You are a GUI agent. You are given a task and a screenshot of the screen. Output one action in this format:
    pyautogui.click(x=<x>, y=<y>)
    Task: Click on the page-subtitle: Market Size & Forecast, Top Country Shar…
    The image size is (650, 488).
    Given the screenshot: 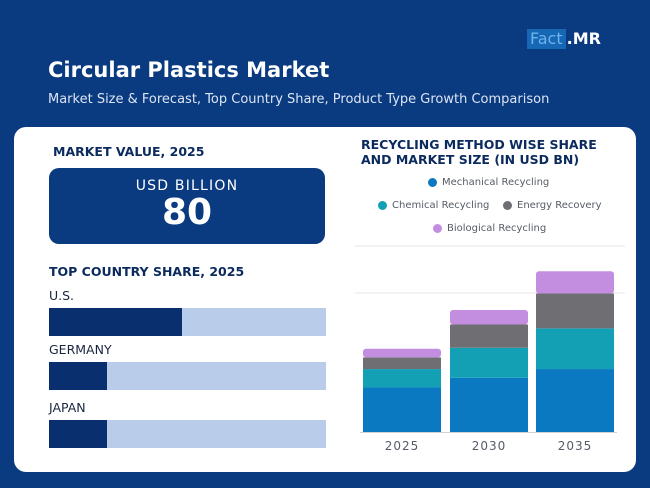 What is the action you would take?
    pyautogui.click(x=299, y=99)
    